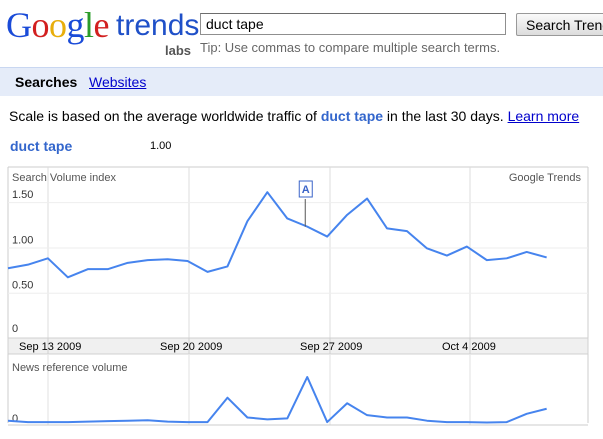  I want to click on learn-more-link: Learn more, so click(543, 116).